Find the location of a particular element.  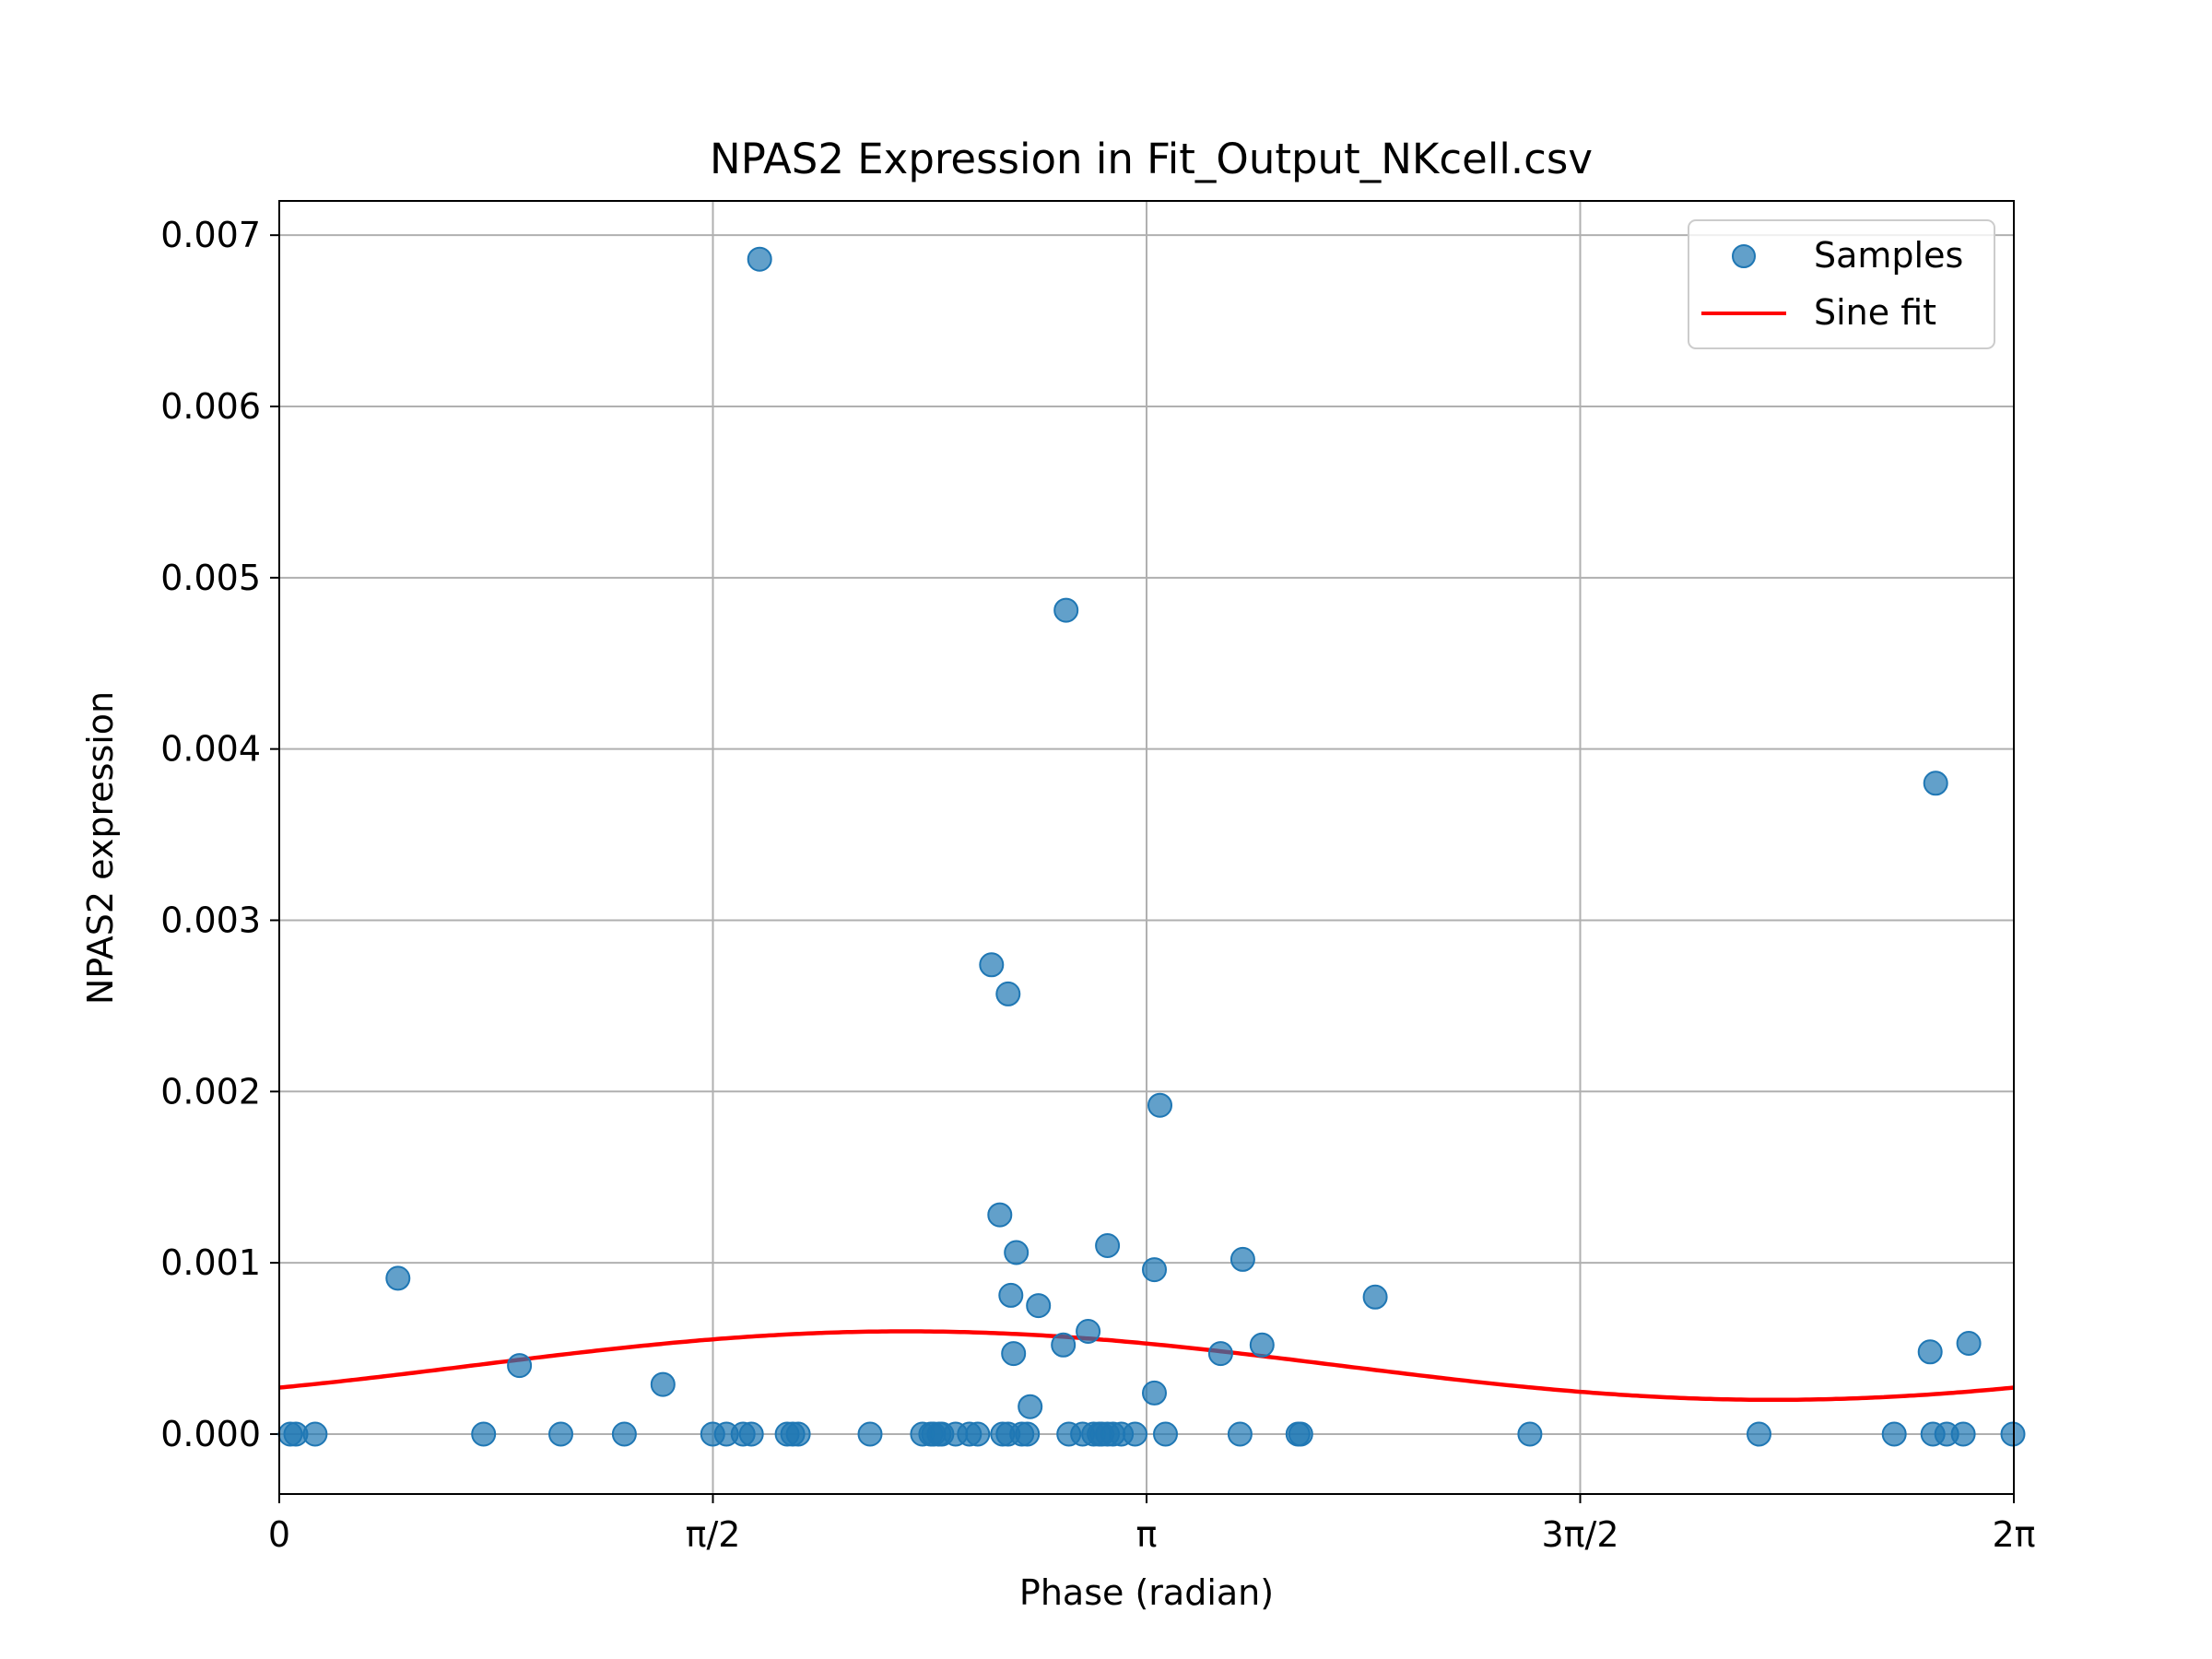

legend: Samples Sine fit is located at coordinates (1841, 284).